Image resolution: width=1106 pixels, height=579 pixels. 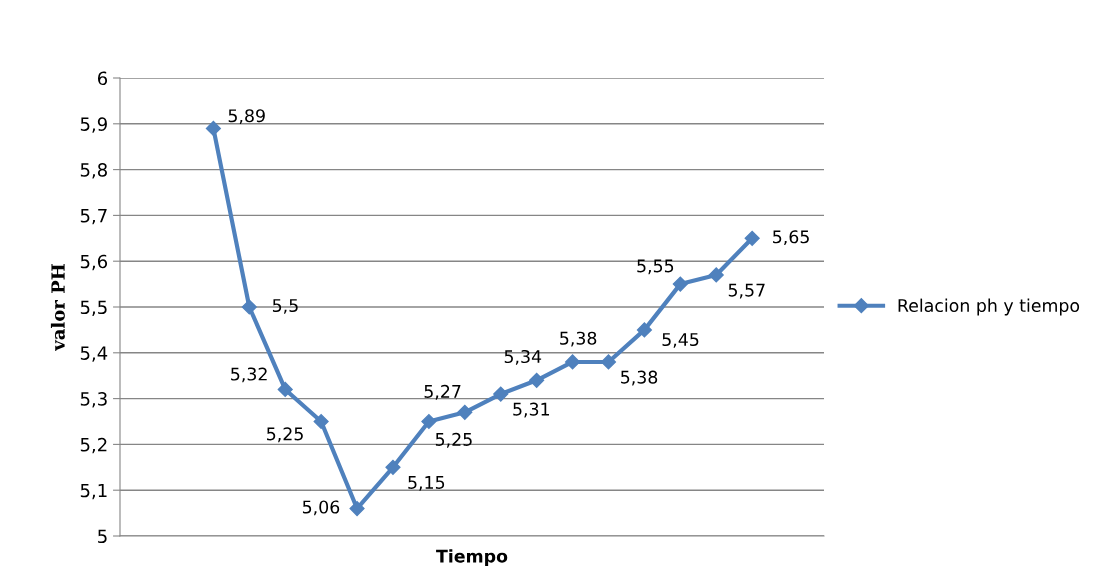 What do you see at coordinates (321, 508) in the screenshot?
I see `data-label: 5,06` at bounding box center [321, 508].